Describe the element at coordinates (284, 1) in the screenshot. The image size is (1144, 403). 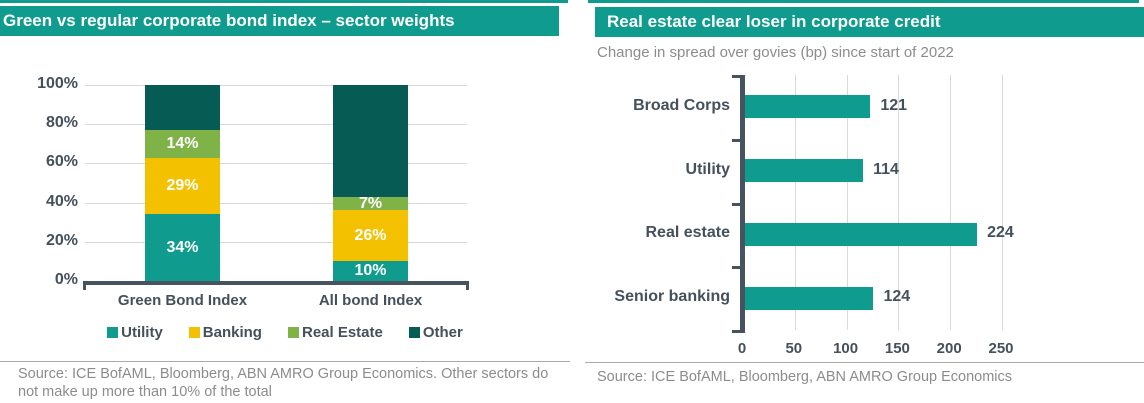
I see `left-top-rule` at that location.